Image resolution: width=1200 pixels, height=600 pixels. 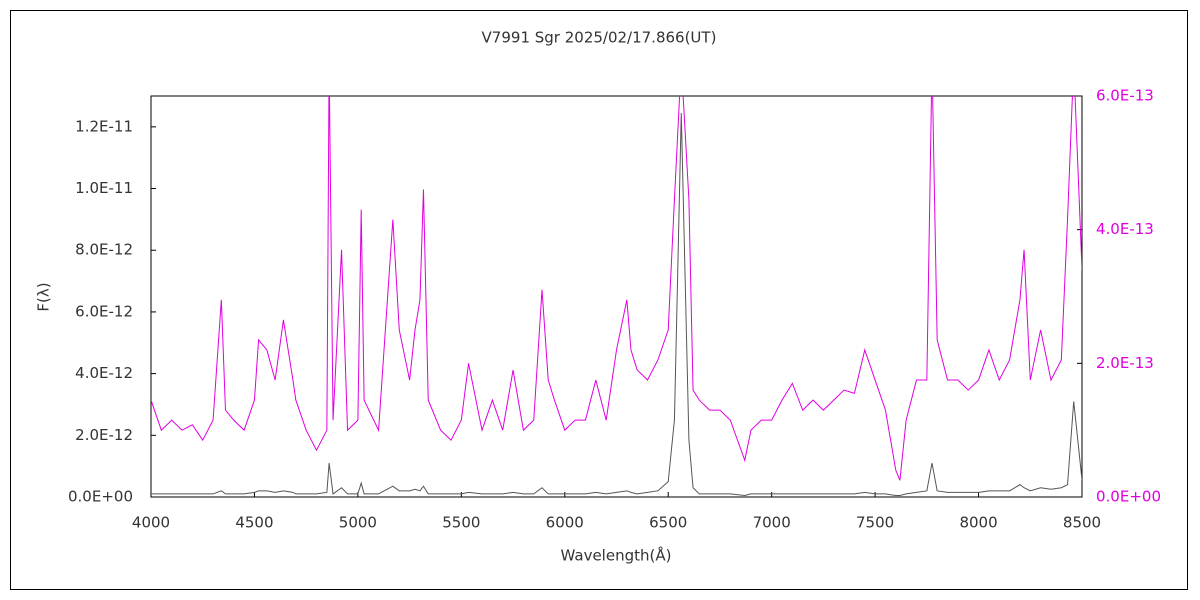 What do you see at coordinates (875, 523) in the screenshot?
I see `x-tick-label: 7500` at bounding box center [875, 523].